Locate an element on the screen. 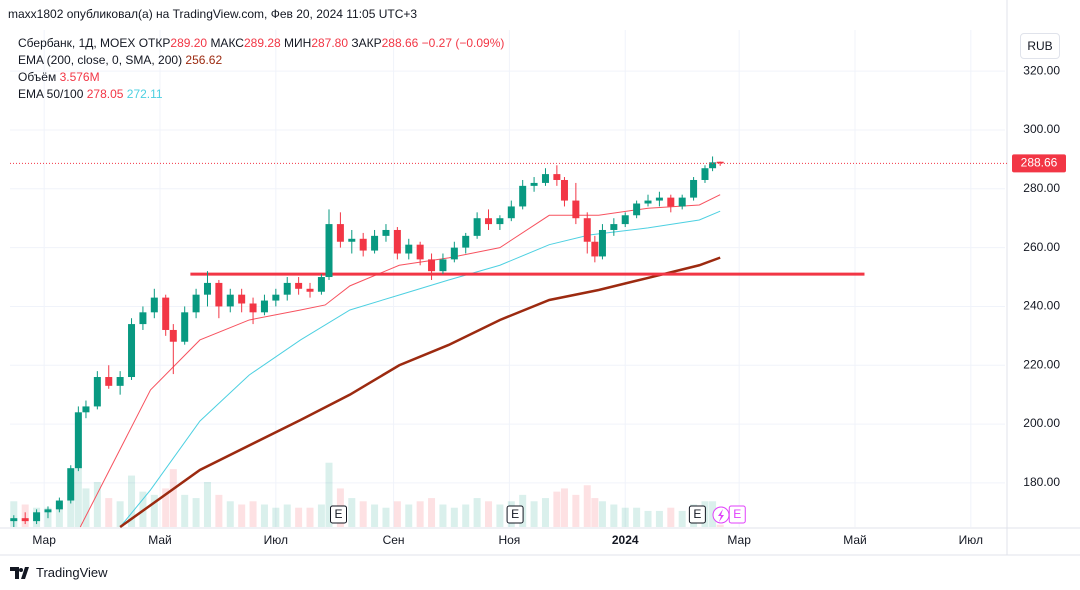 This screenshot has width=1080, height=590. value: 3.576M is located at coordinates (79, 77).